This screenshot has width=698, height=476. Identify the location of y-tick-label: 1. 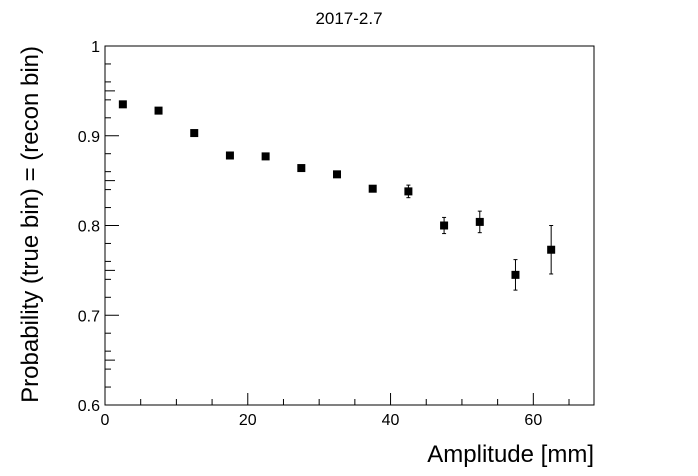
(95, 47).